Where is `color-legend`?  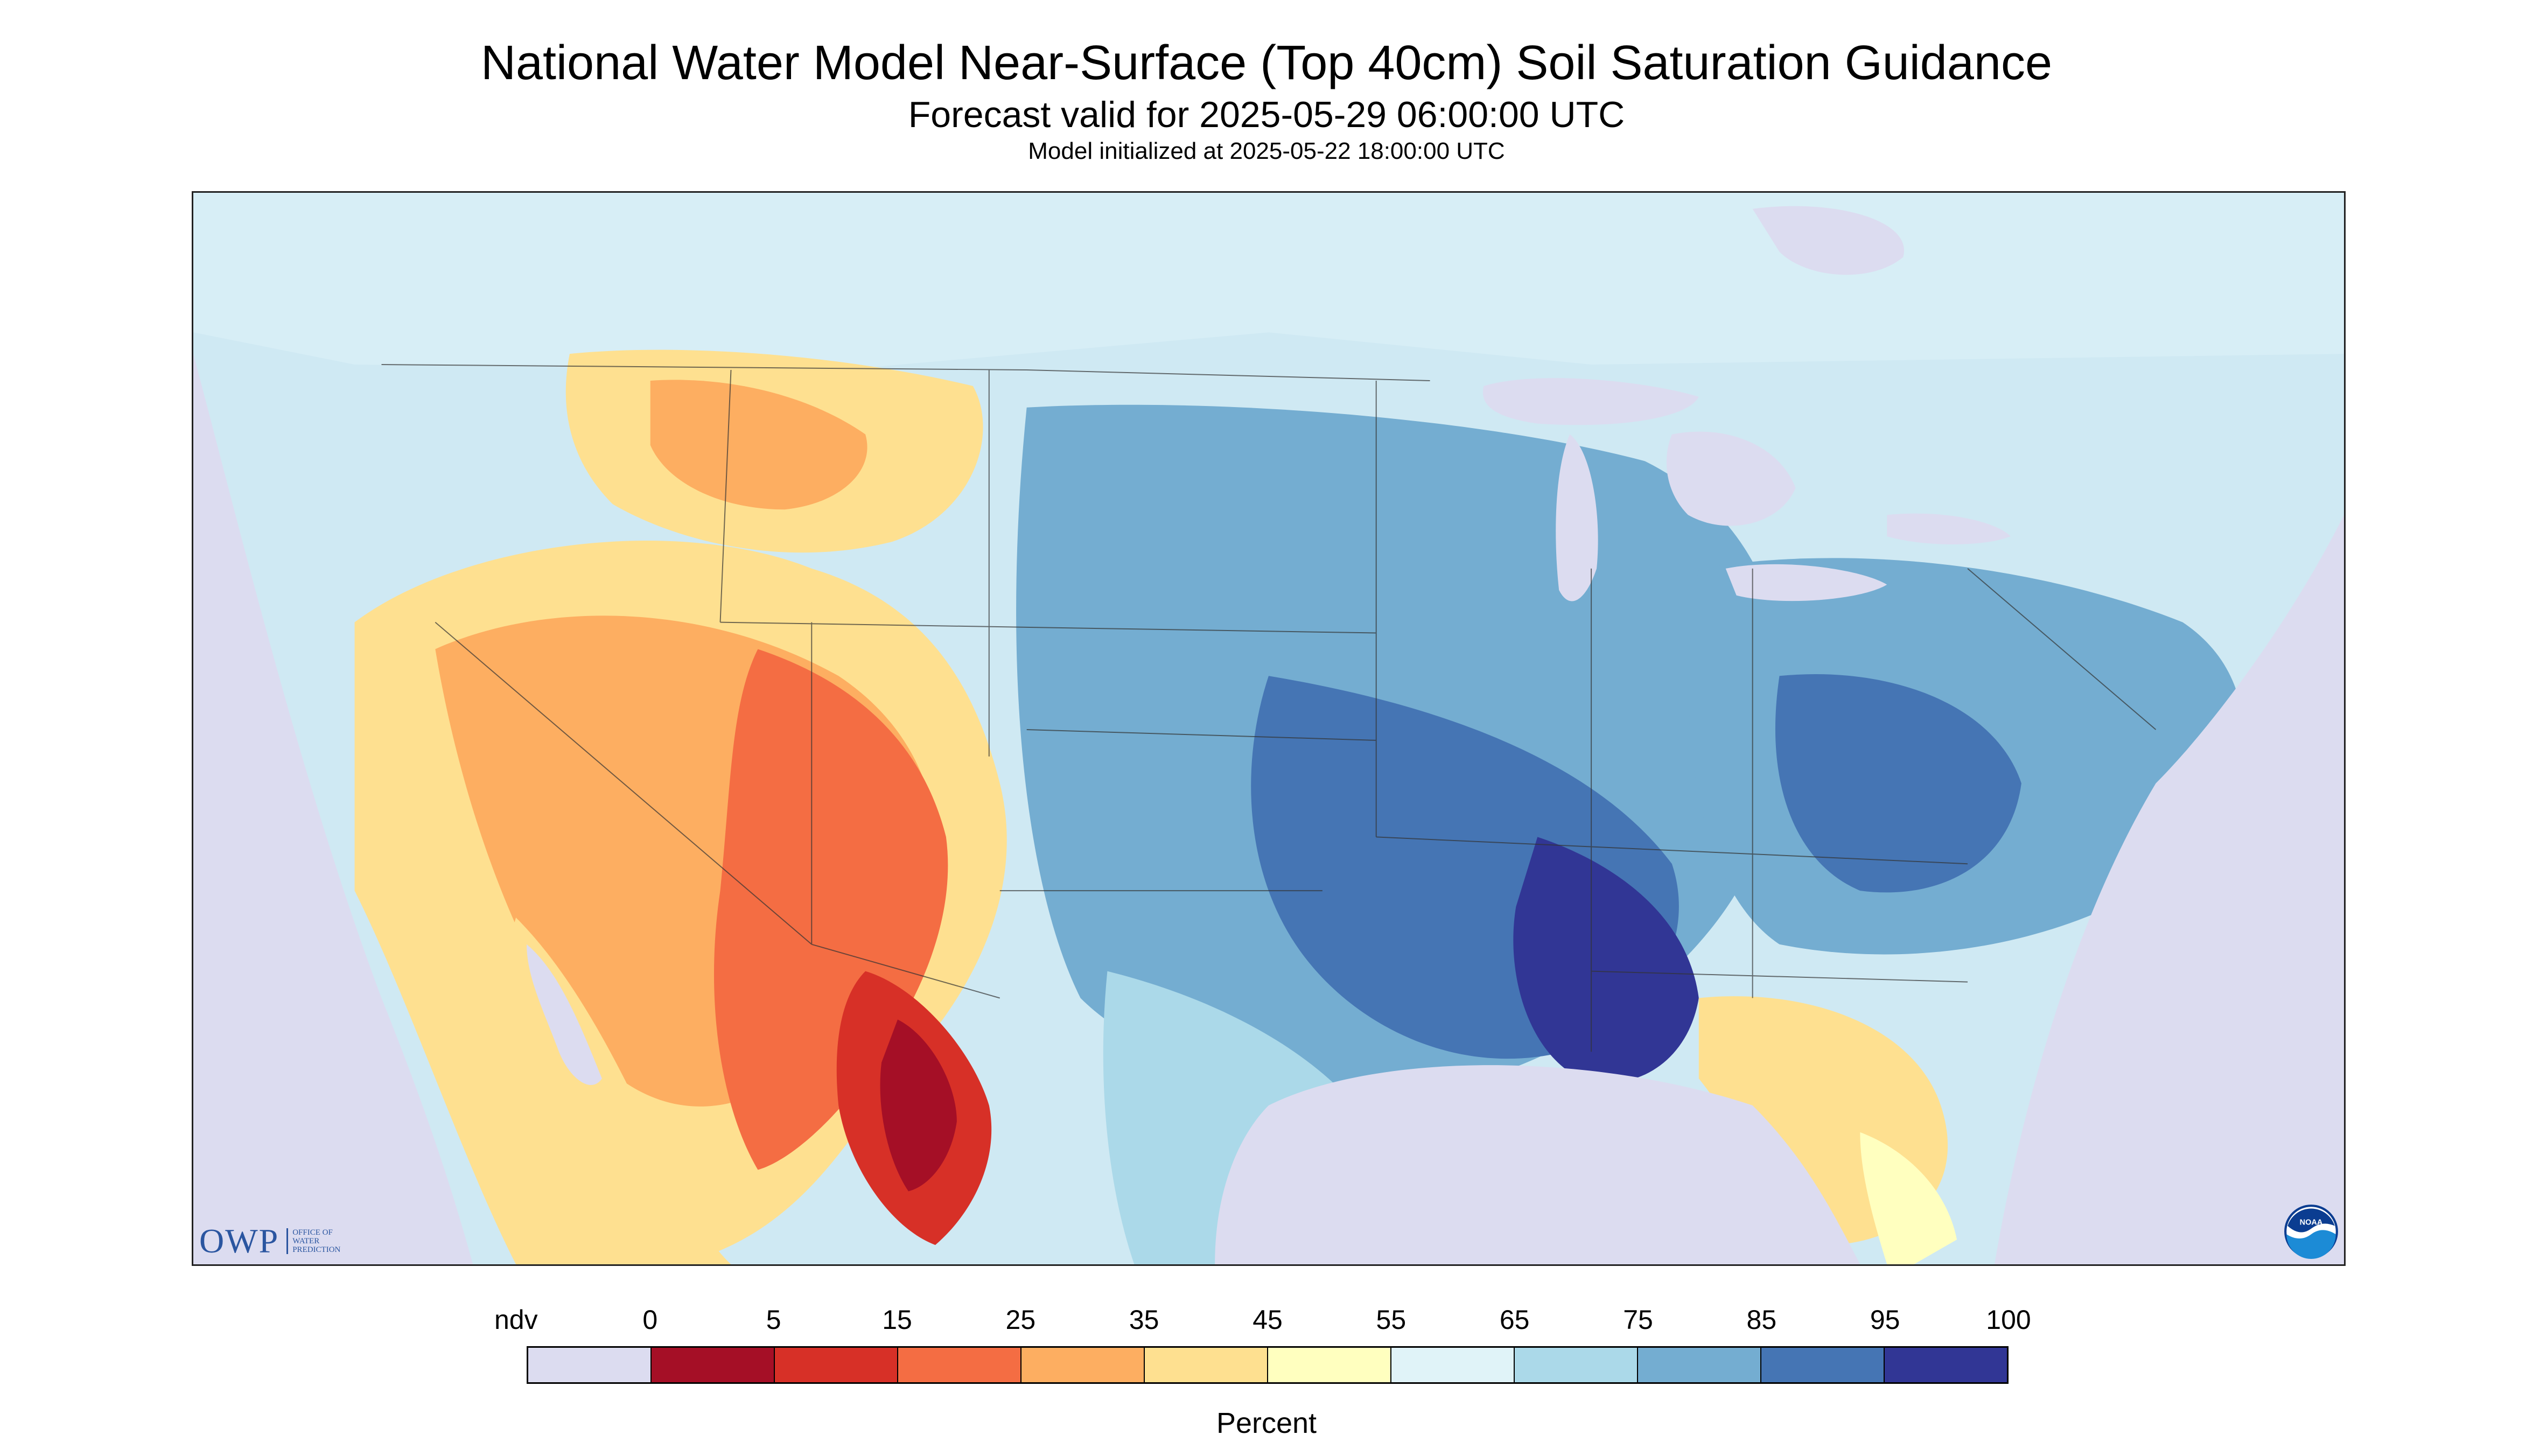
color-legend is located at coordinates (1268, 1365).